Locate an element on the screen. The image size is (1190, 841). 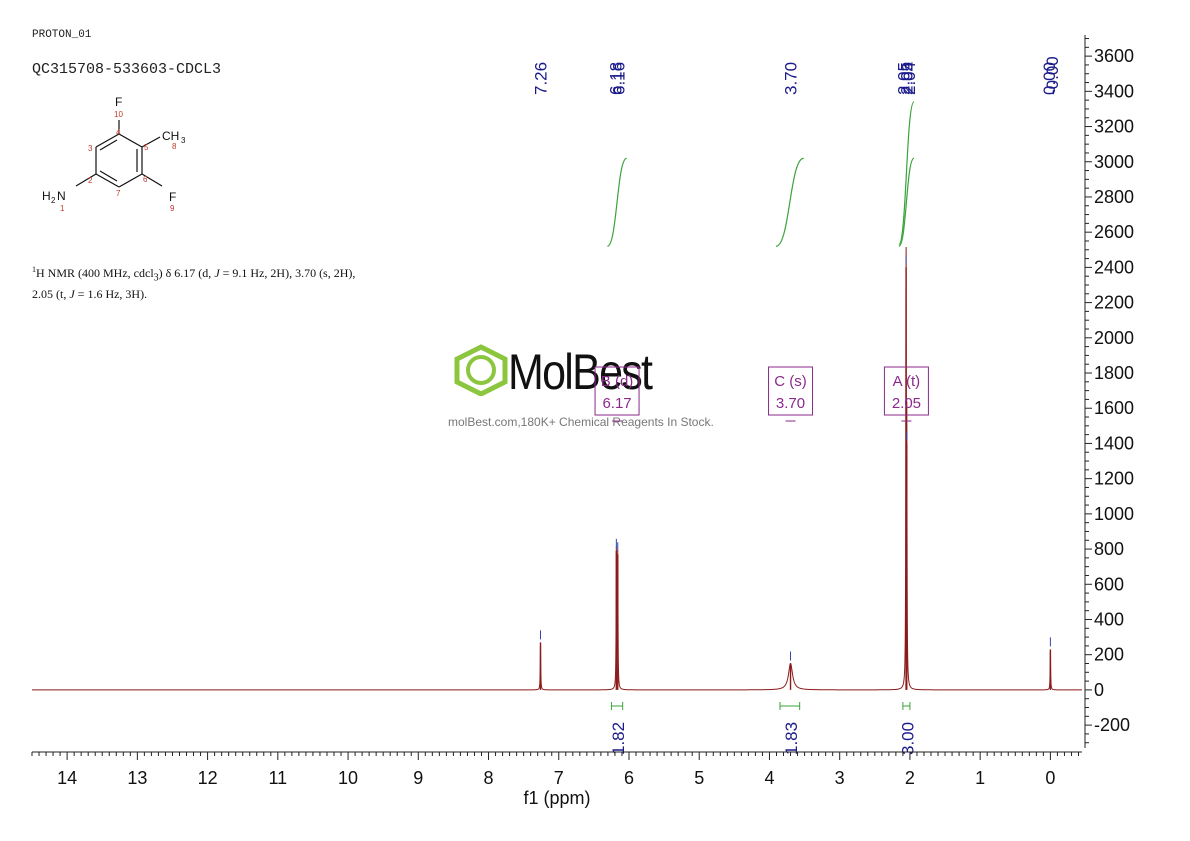
multiplet-label: A (t) is located at coordinates (907, 381).